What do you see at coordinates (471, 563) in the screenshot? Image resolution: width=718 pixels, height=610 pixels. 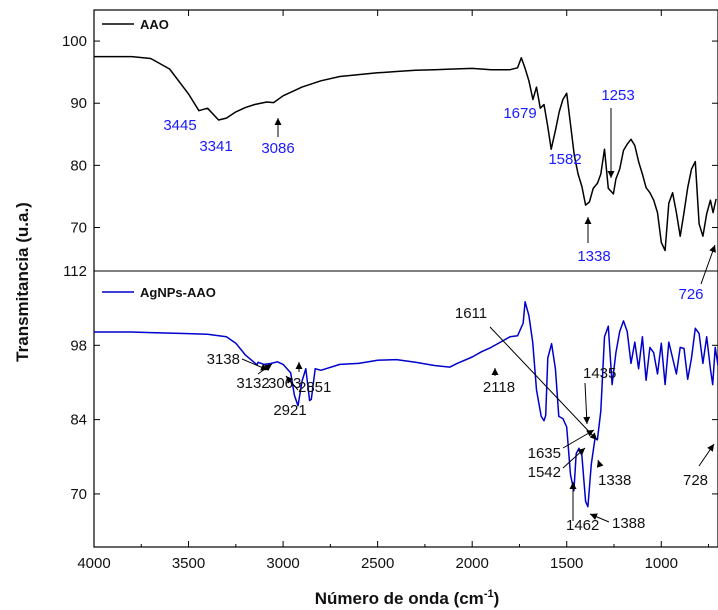 I see `x-tick-label: 2000` at bounding box center [471, 563].